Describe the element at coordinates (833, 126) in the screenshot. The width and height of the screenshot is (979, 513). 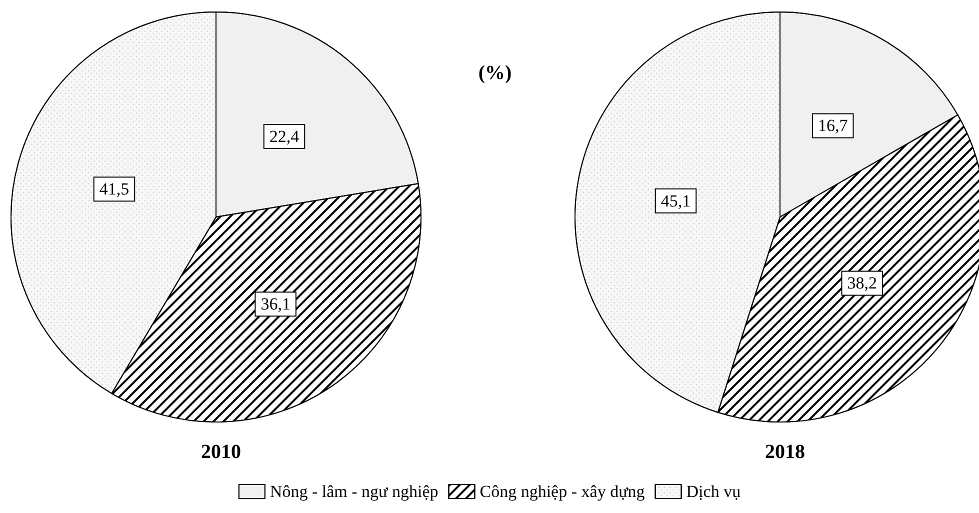
I see `data-label: 16,7` at that location.